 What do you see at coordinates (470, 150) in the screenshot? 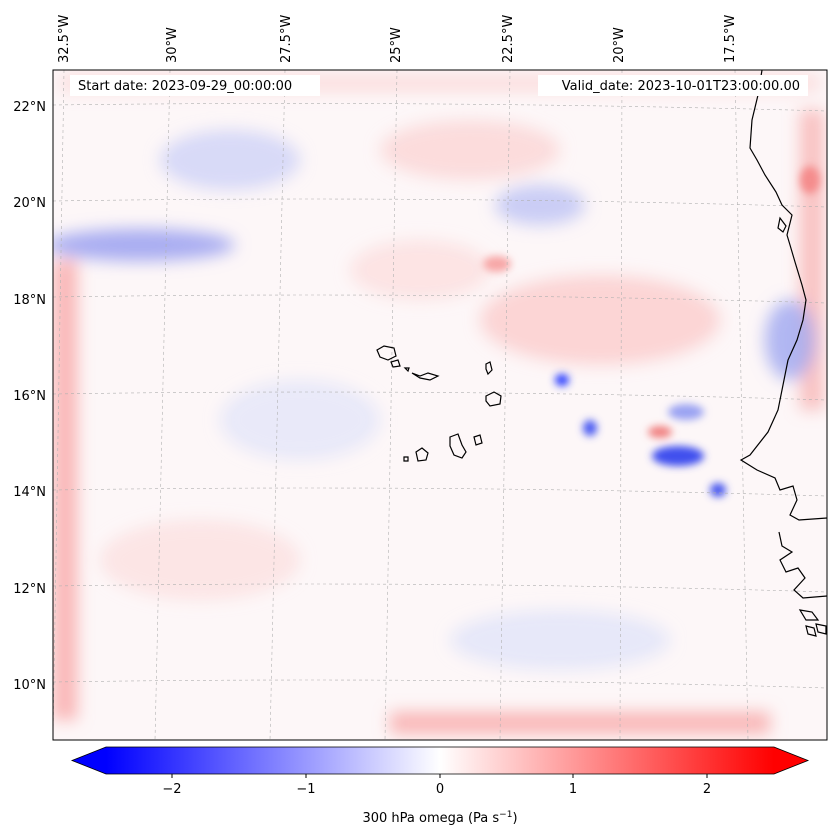
I see `red-patch-n` at bounding box center [470, 150].